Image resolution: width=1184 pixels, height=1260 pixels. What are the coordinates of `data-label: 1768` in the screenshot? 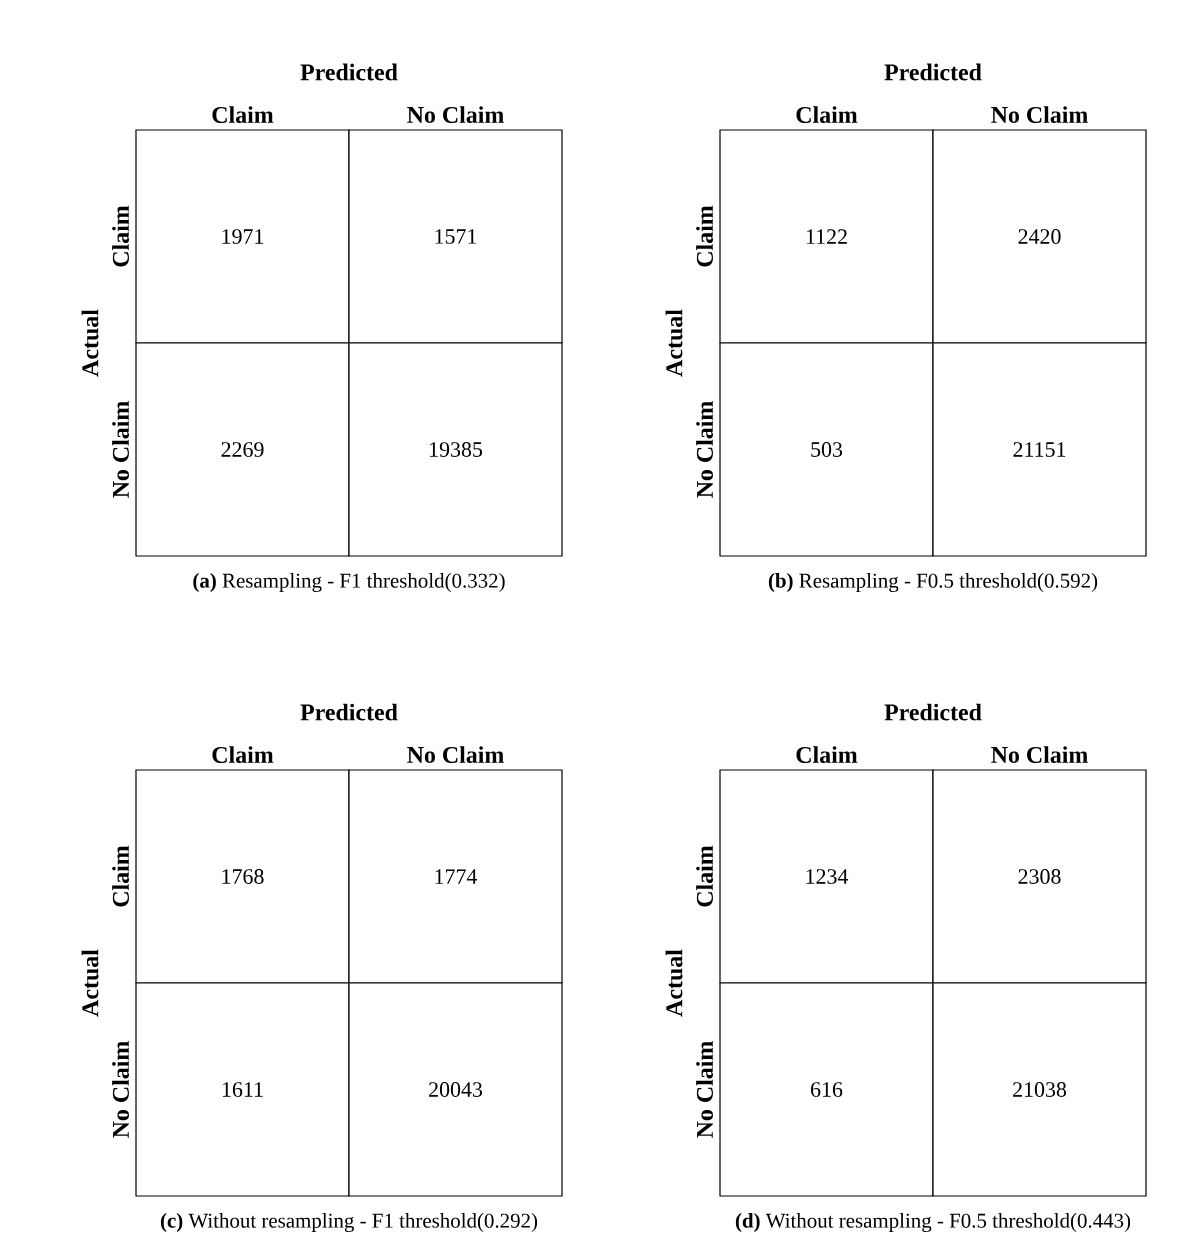 It's located at (243, 876).